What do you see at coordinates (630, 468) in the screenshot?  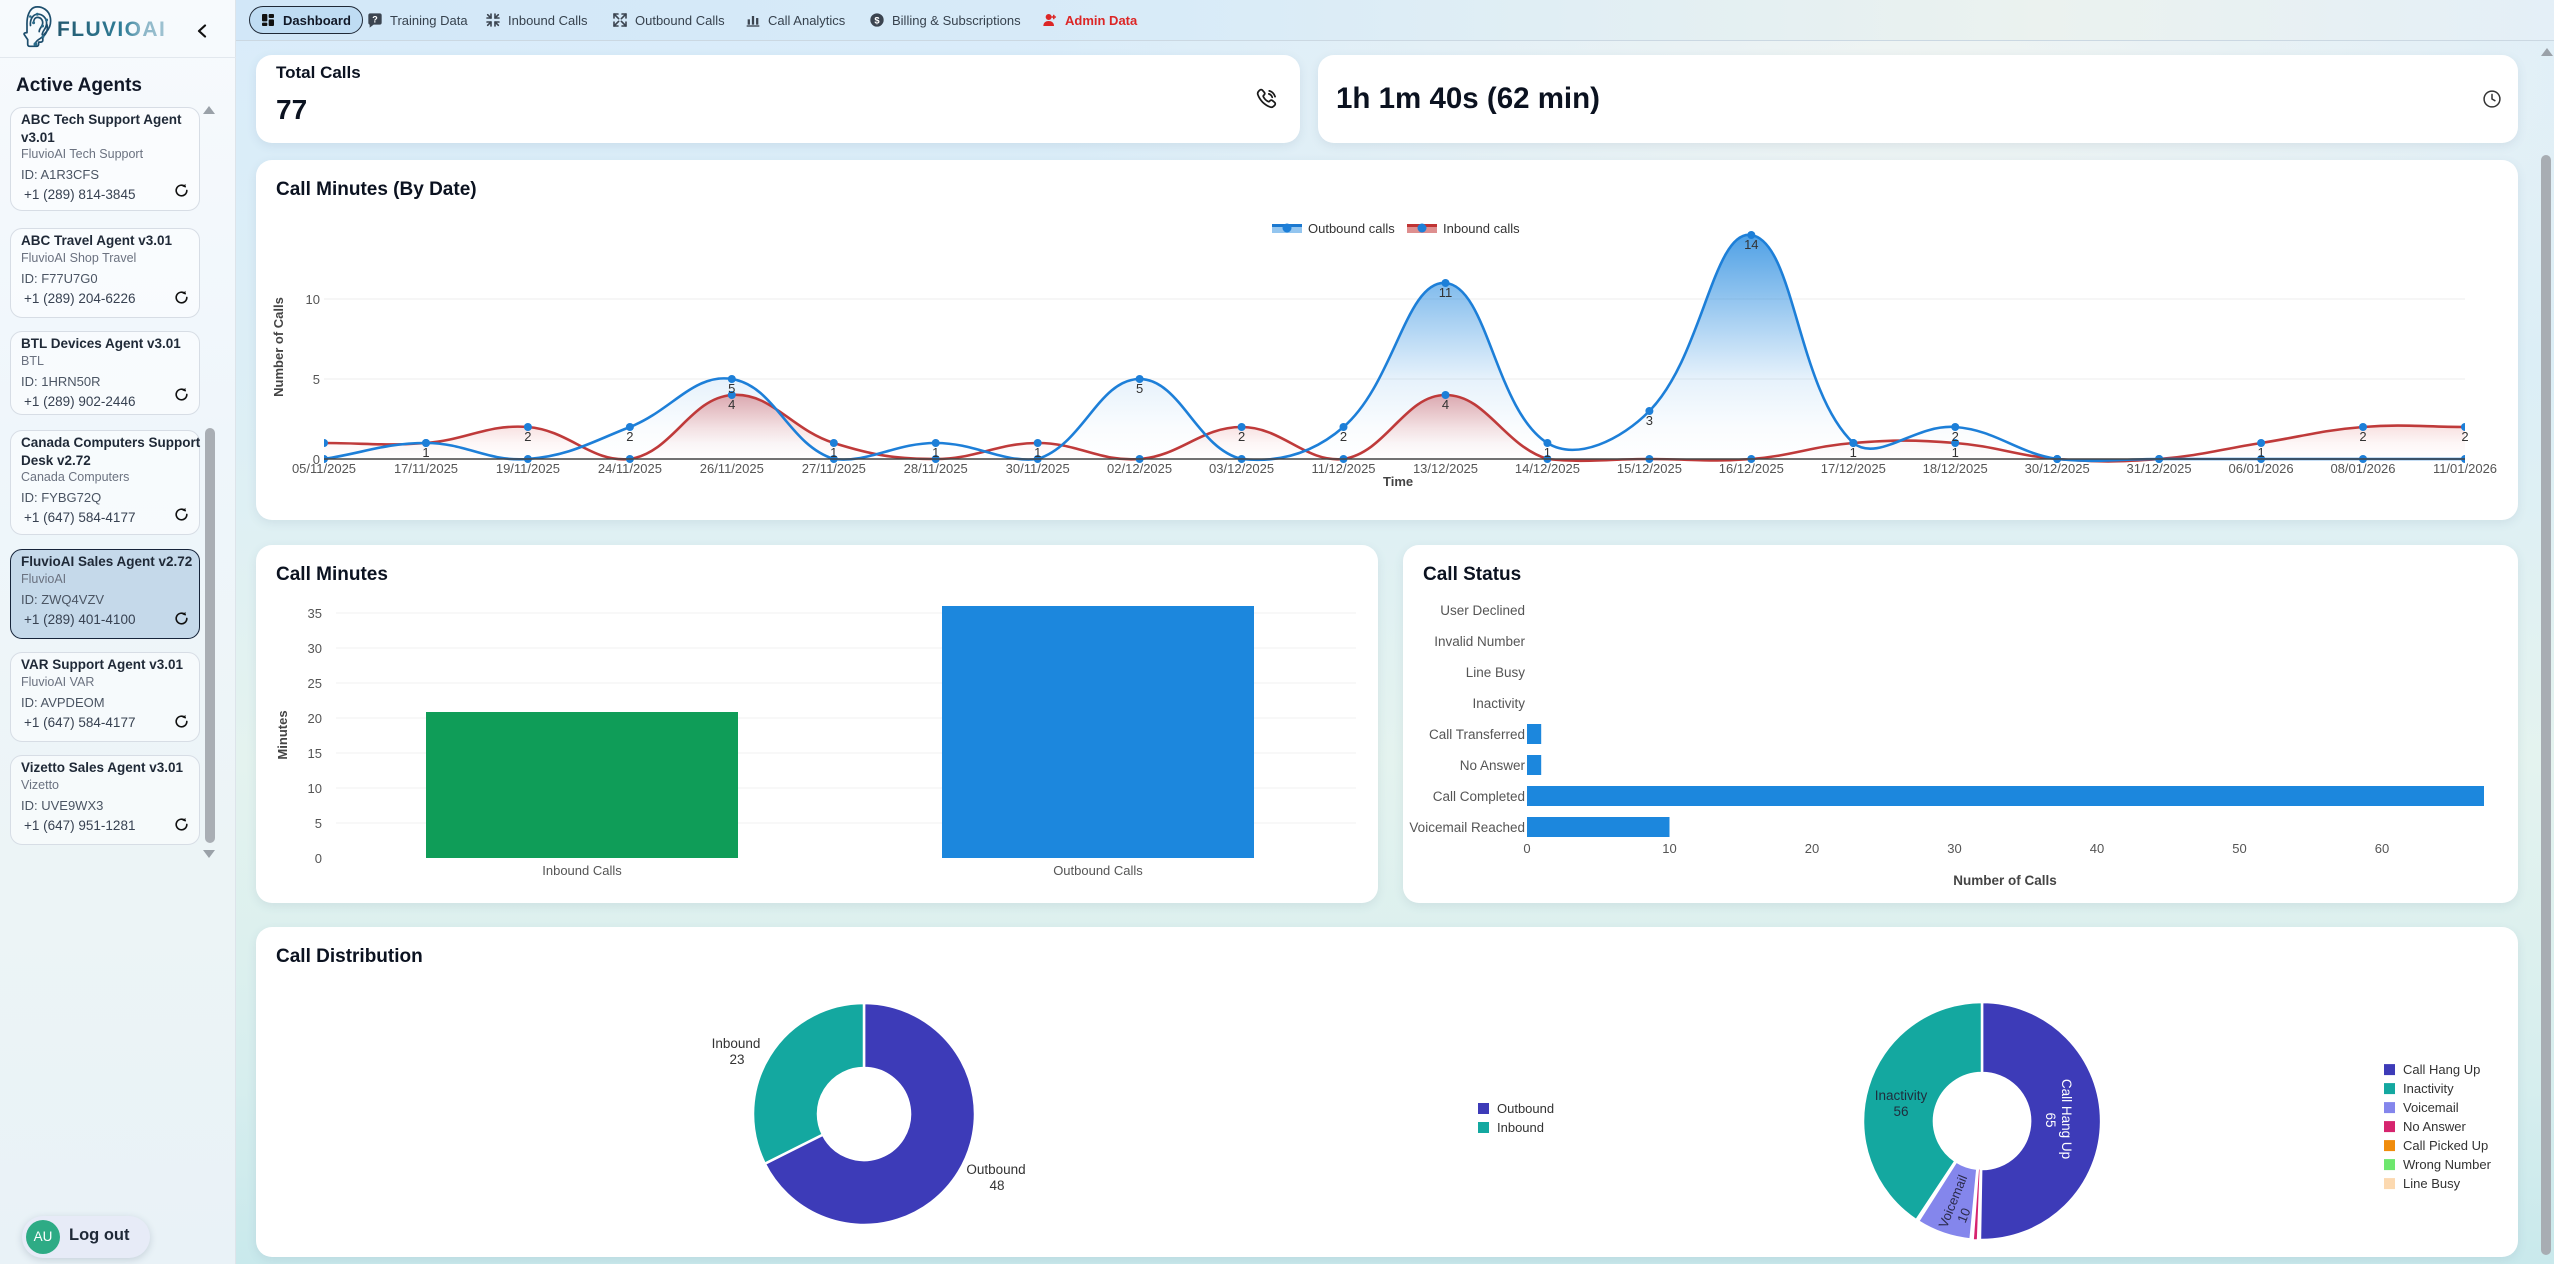 I see `svg-text: 24/11/2025` at bounding box center [630, 468].